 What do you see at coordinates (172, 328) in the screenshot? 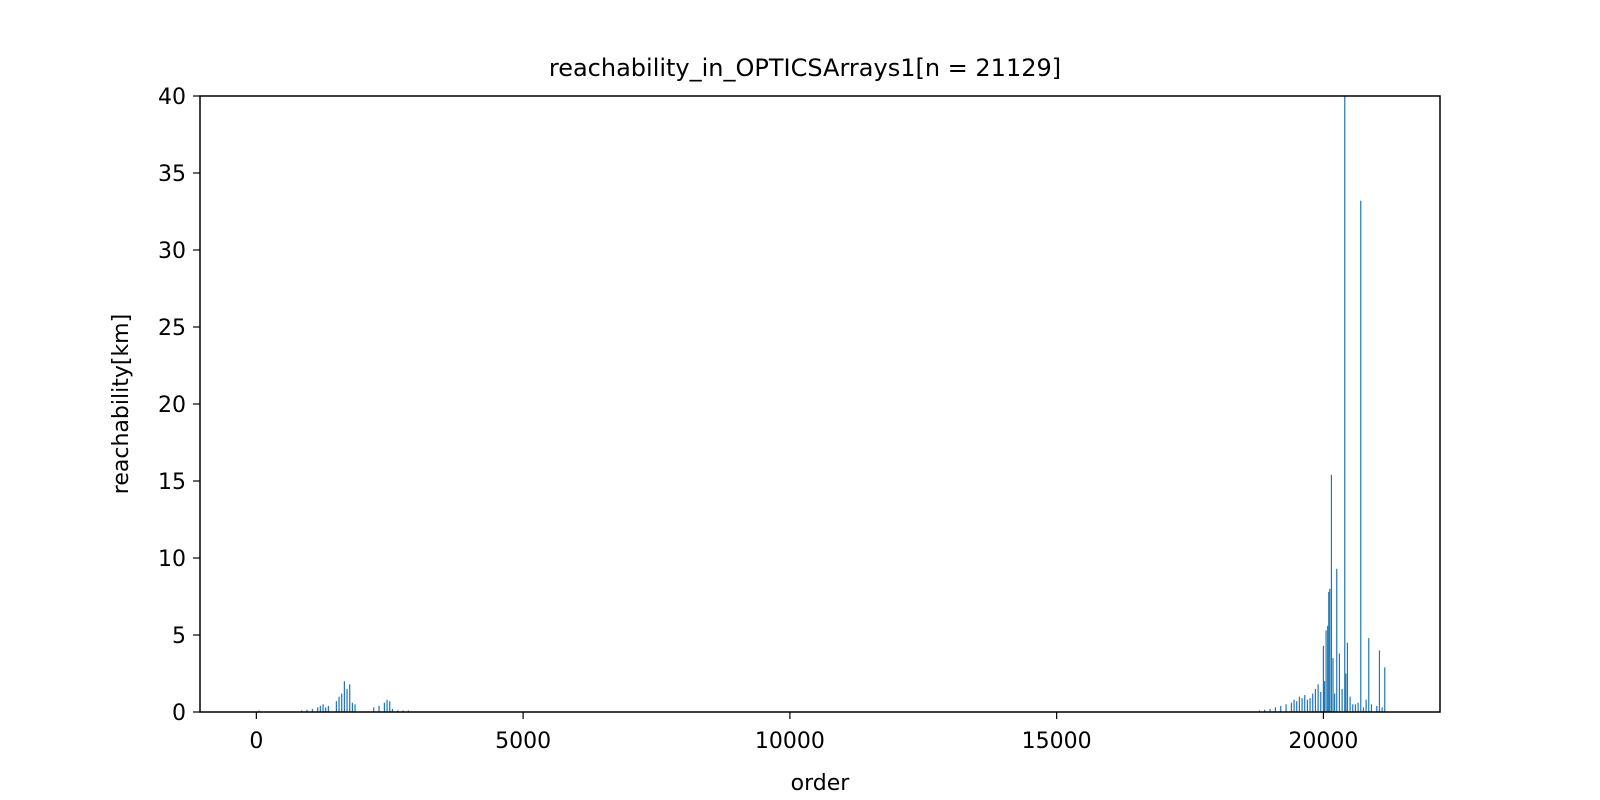
I see `y-tick-label: 25` at bounding box center [172, 328].